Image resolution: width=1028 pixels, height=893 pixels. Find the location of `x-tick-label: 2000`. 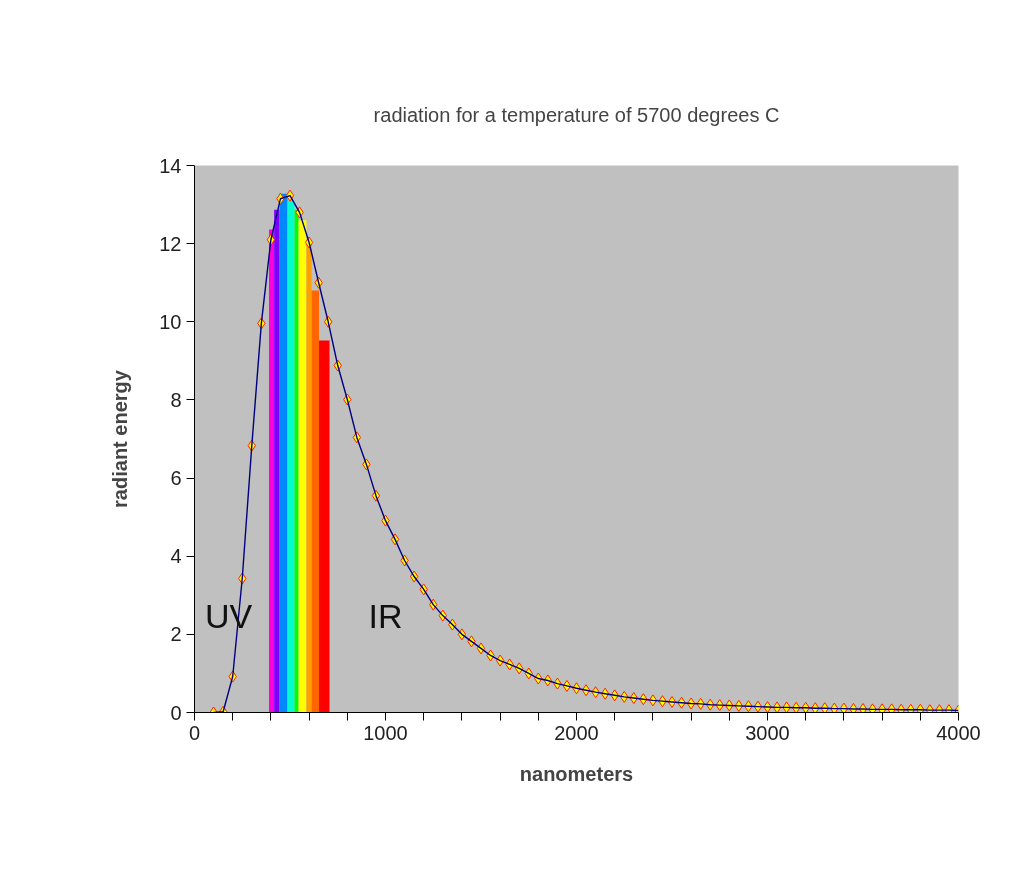

x-tick-label: 2000 is located at coordinates (576, 732).